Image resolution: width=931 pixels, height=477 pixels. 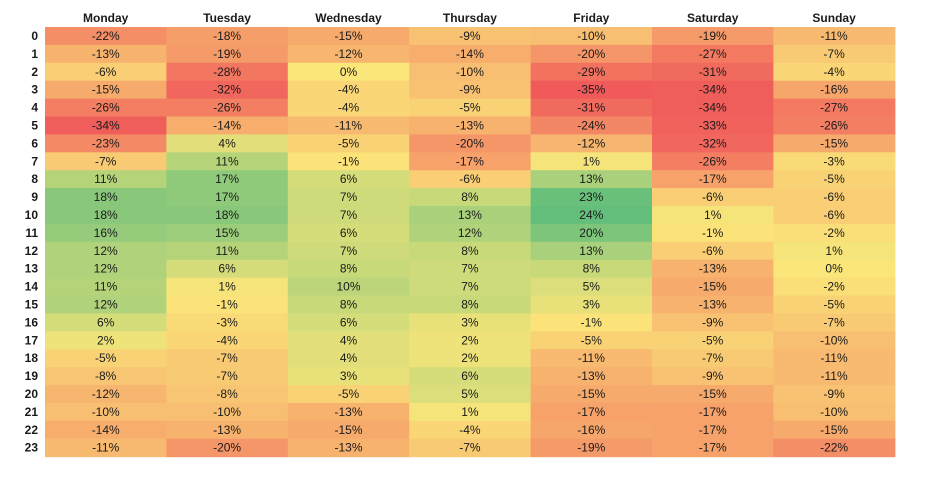 What do you see at coordinates (349, 197) in the screenshot?
I see `cell-value-label: 7%` at bounding box center [349, 197].